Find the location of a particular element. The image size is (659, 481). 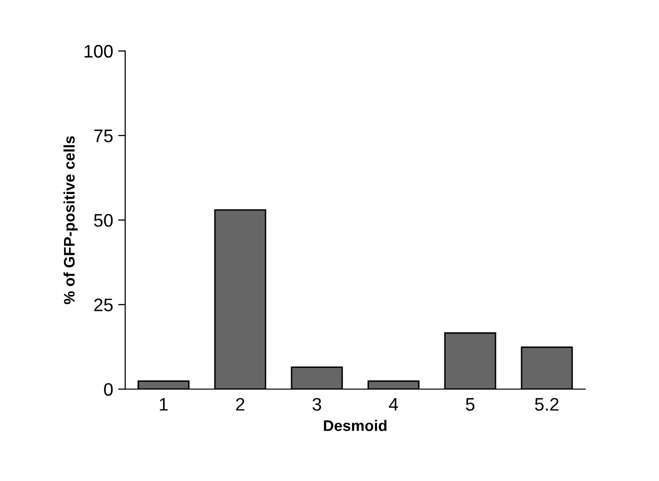

y-tick-label: 100 is located at coordinates (98, 51).